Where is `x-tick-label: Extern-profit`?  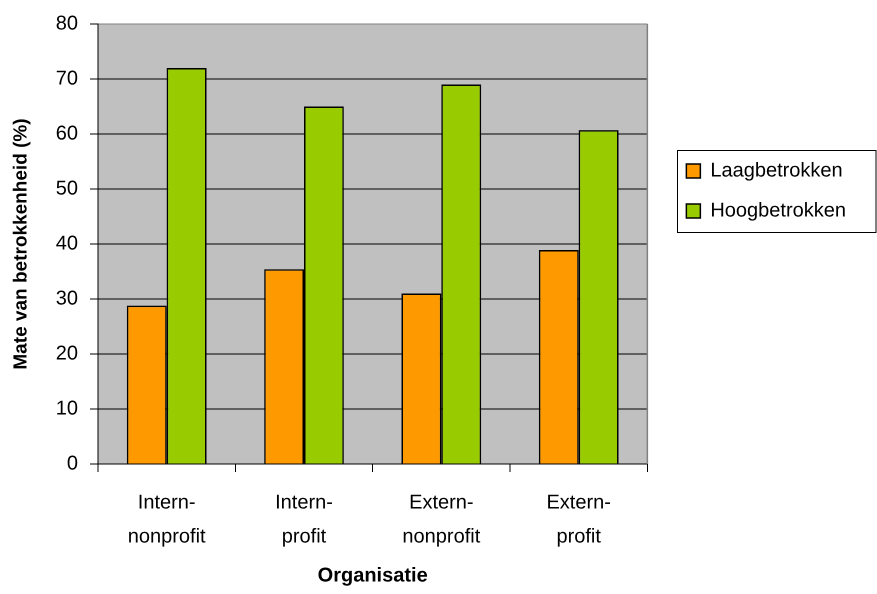
x-tick-label: Extern-profit is located at coordinates (578, 520).